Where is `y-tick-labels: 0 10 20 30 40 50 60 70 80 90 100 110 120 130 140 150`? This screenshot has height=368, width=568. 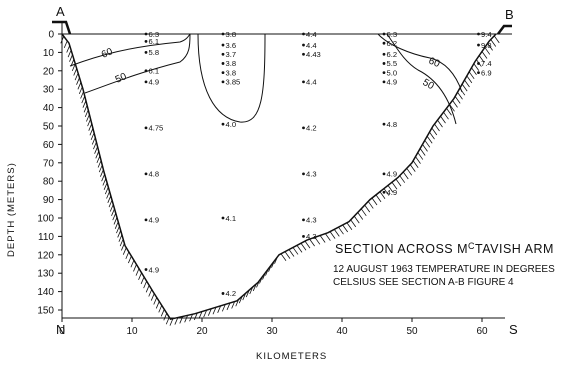 y-tick-labels: 0 10 20 30 40 50 60 70 80 90 100 110 120 130 140 150 is located at coordinates (49, 173).